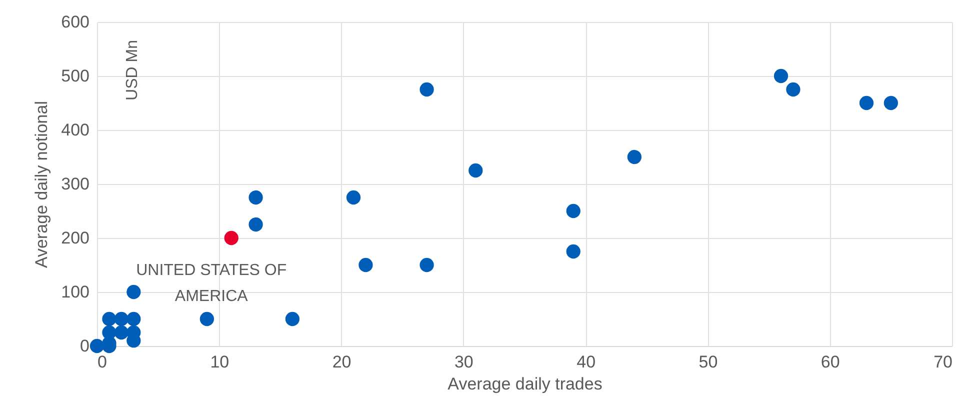  I want to click on y-tick-label: 100, so click(75, 292).